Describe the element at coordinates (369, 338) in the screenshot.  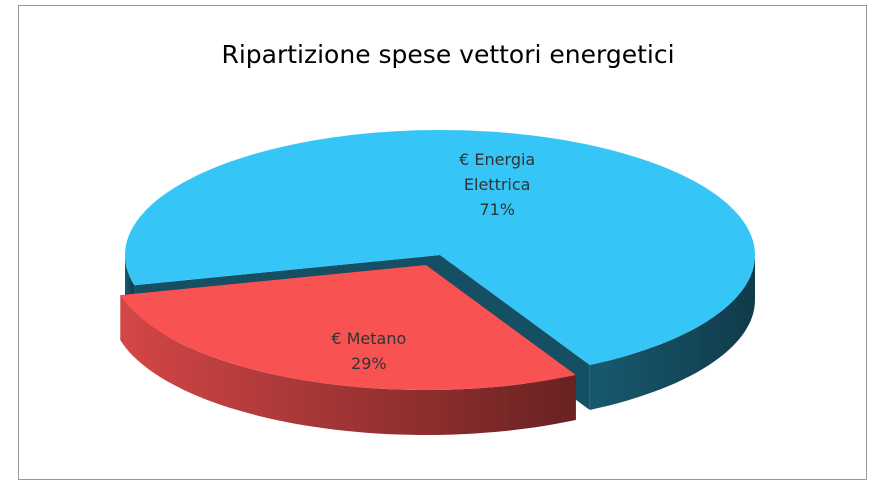
I see `slice-category: € Metano` at that location.